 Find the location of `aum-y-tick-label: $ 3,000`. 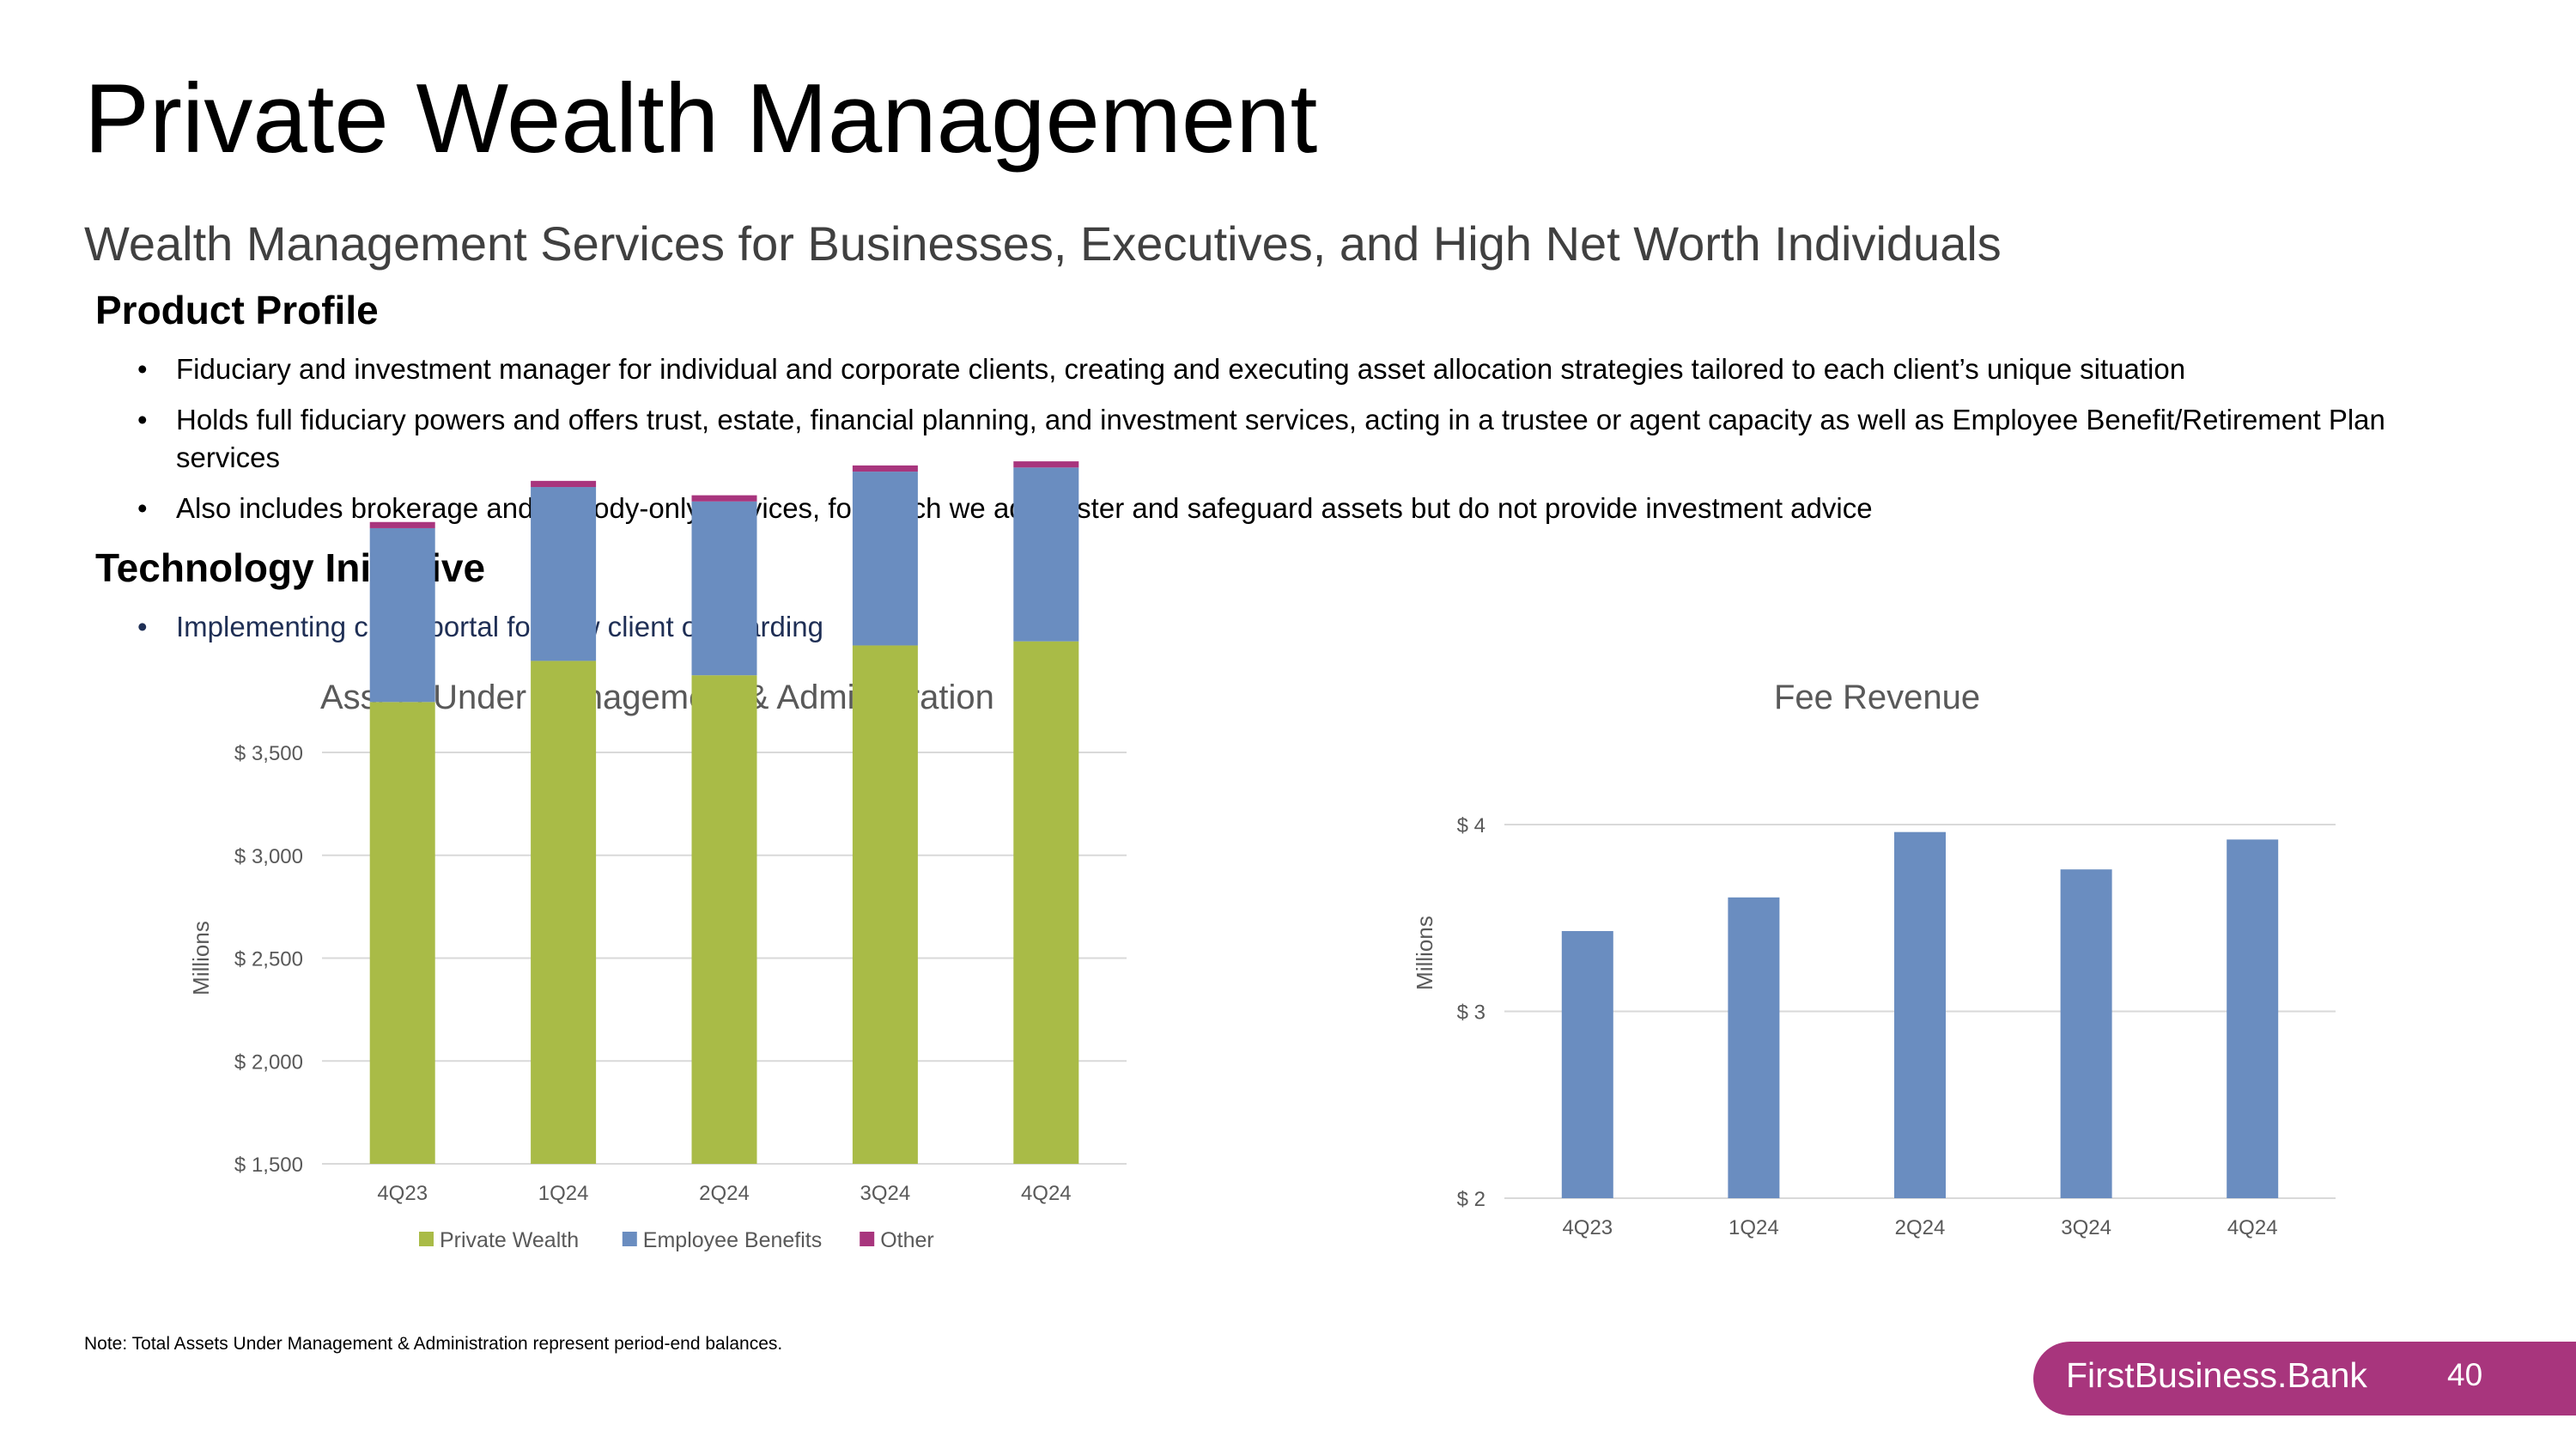

aum-y-tick-label: $ 3,000 is located at coordinates (269, 856).